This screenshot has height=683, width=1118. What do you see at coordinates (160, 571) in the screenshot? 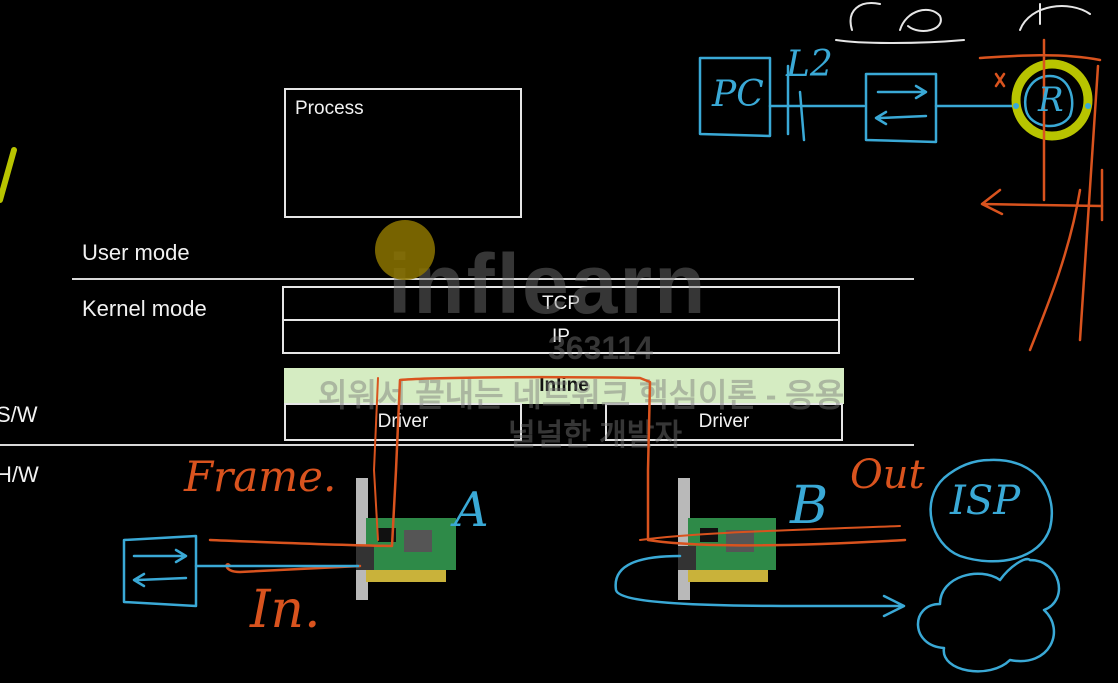
I see `switch-left-icon` at bounding box center [160, 571].